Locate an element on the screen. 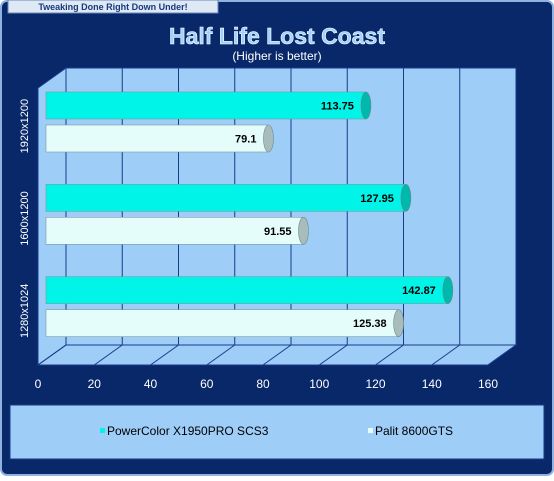 This screenshot has height=481, width=554. y-tick-label: 1280x1024 is located at coordinates (25, 311).